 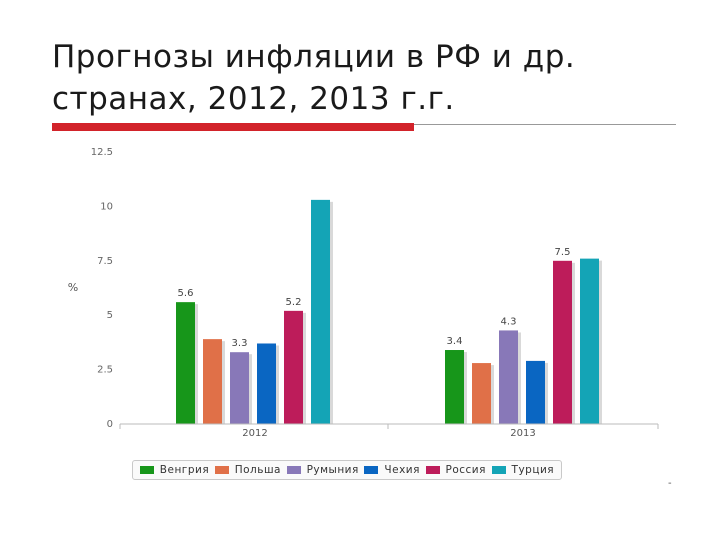 I want to click on y-axis-label: %, so click(x=73, y=287).